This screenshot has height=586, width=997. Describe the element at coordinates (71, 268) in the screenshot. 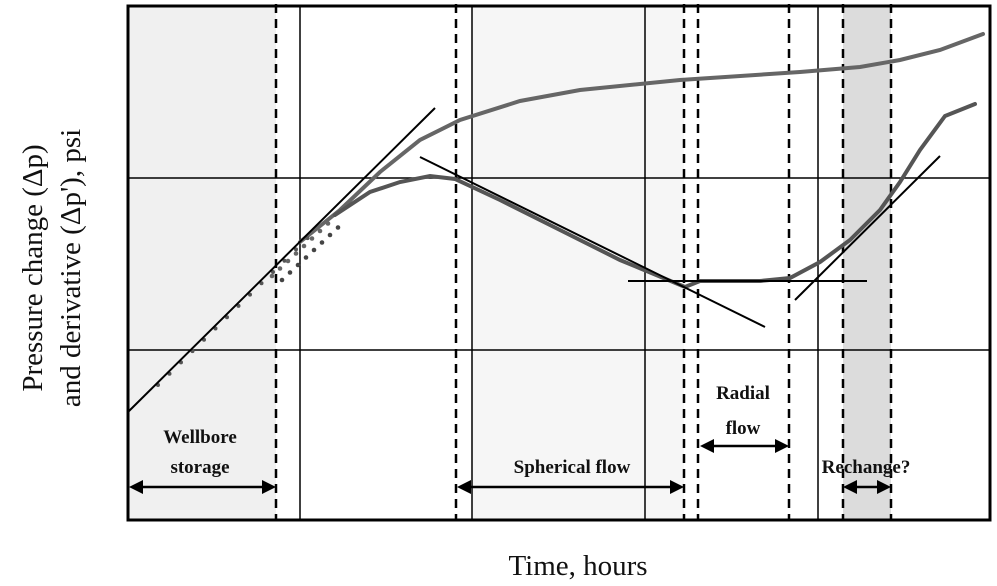

I see `y-axis-label-line2: and derivative (Δp'), psi` at that location.